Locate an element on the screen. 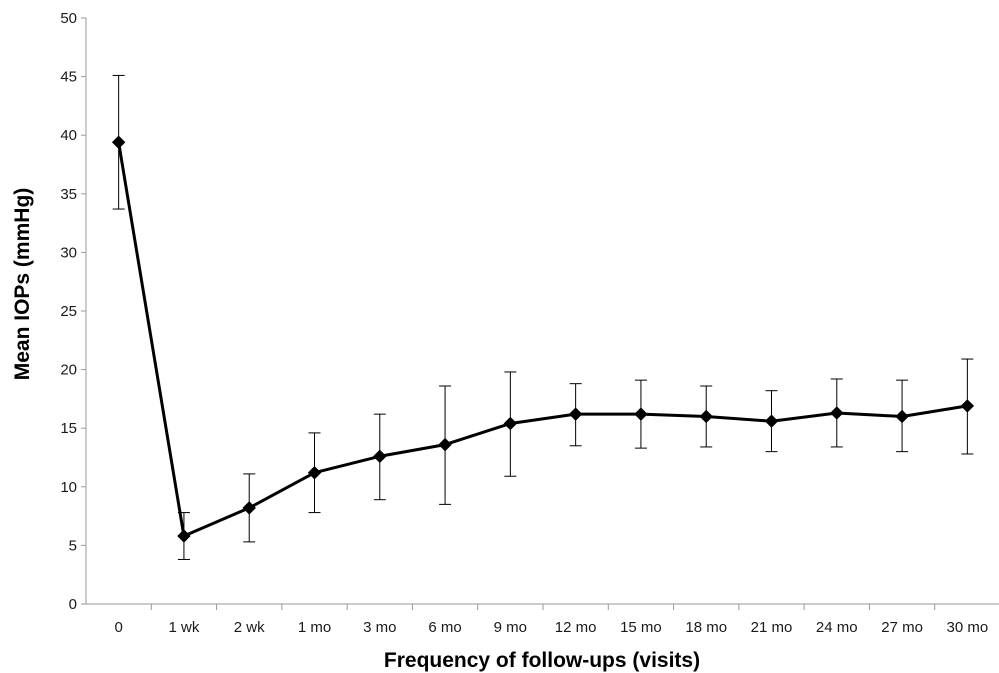 This screenshot has height=673, width=999. y-axis-title: Mean IOPs (mmHg) is located at coordinates (22, 284).